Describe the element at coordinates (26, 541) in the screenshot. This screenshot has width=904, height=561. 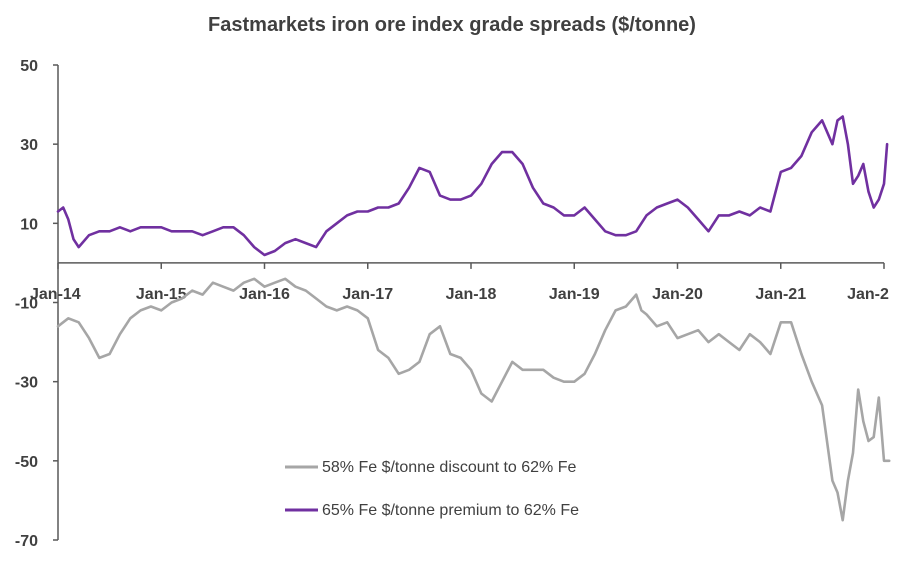
I see `y-tick-label: -70` at that location.